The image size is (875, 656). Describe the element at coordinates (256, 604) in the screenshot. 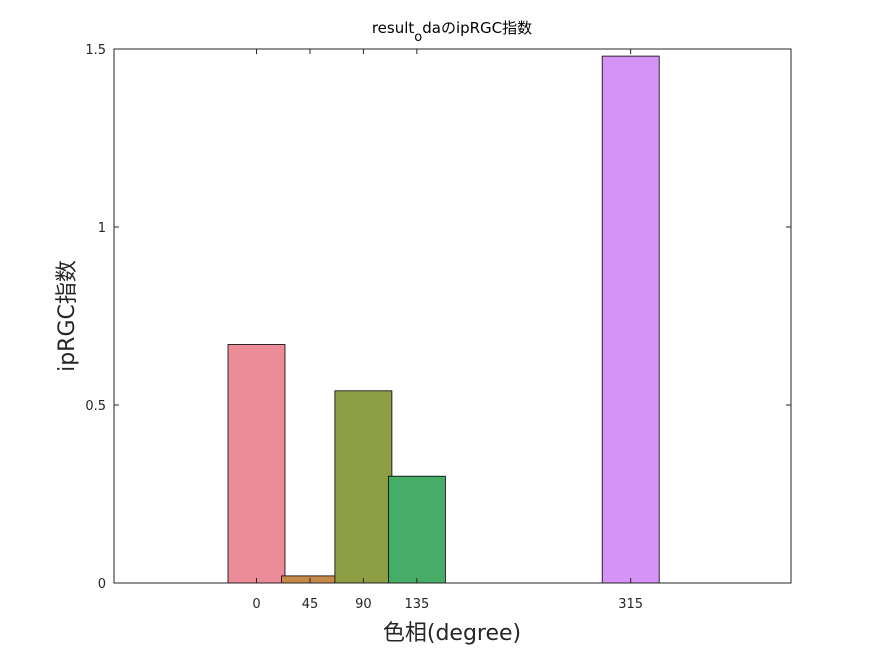

I see `x-tick-label: 0` at that location.